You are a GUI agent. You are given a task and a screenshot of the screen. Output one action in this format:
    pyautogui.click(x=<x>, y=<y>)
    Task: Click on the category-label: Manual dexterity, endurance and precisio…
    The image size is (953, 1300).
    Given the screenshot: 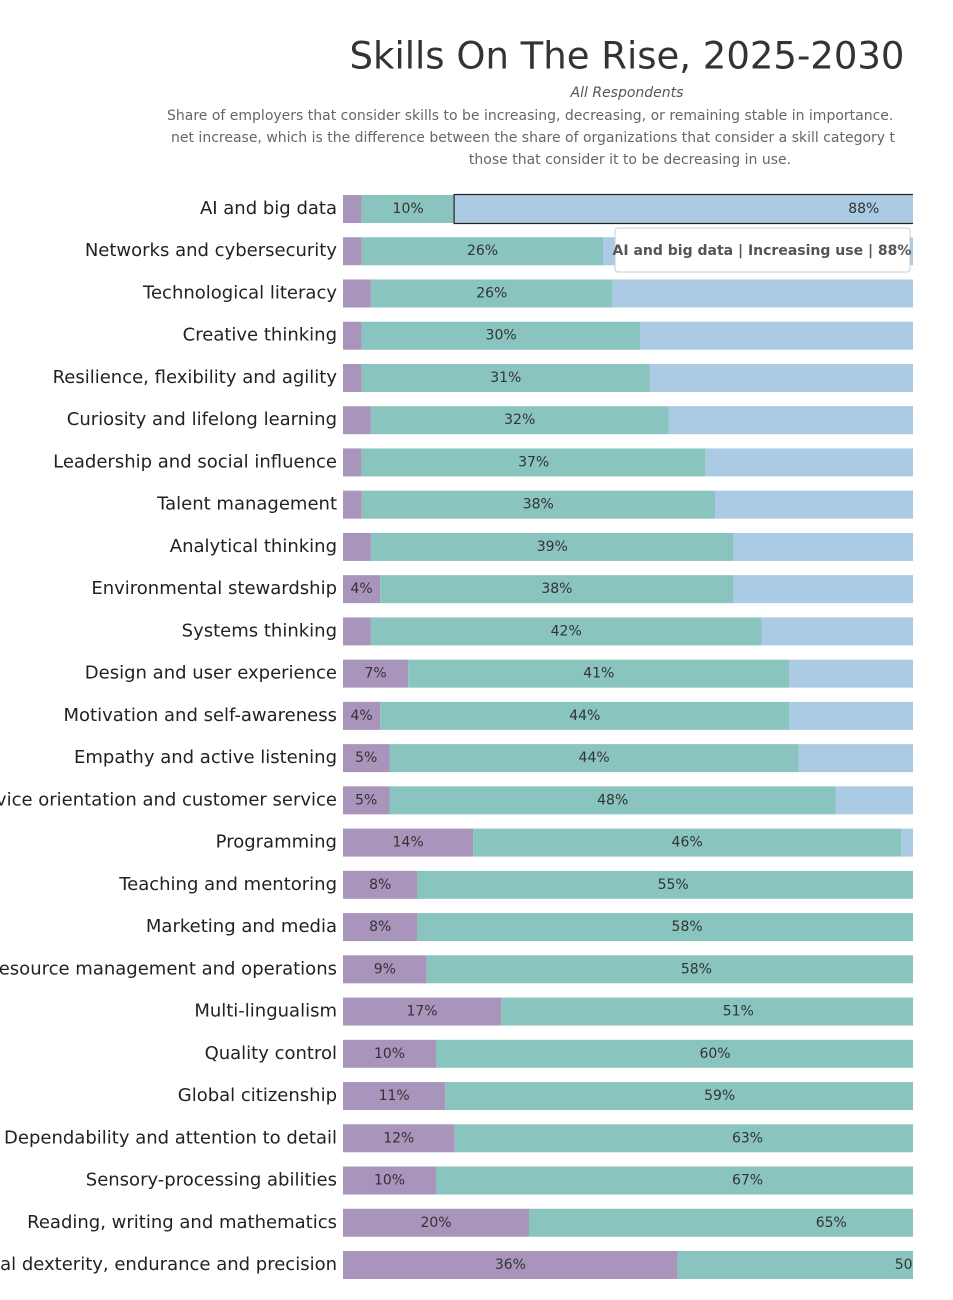 What is the action you would take?
    pyautogui.click(x=168, y=1264)
    